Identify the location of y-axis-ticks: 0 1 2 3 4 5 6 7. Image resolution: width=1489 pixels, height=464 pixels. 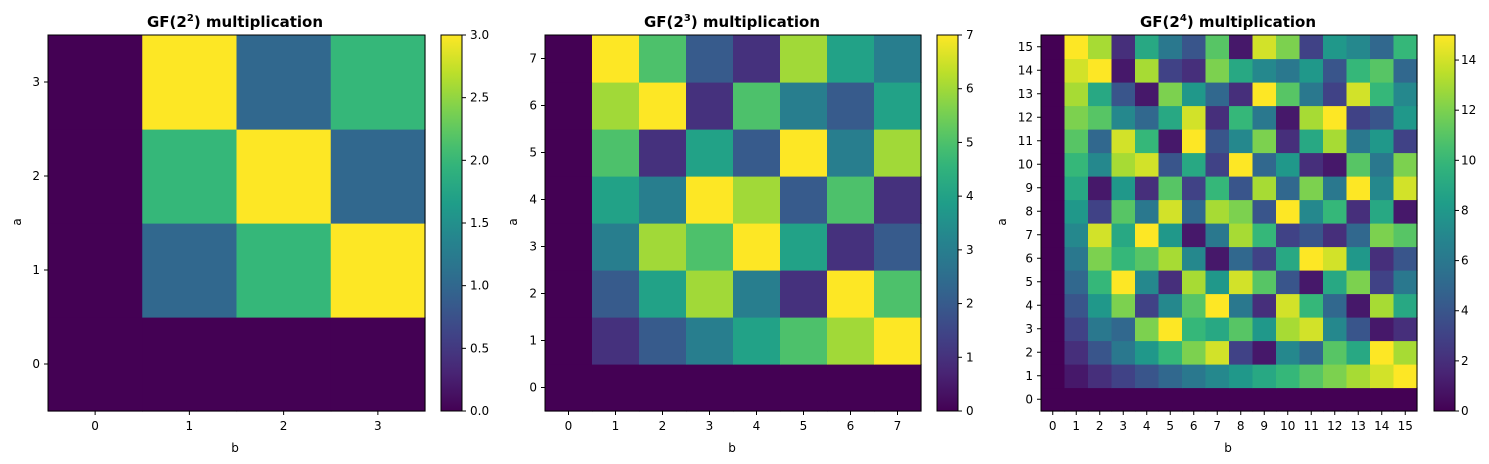
(537, 223).